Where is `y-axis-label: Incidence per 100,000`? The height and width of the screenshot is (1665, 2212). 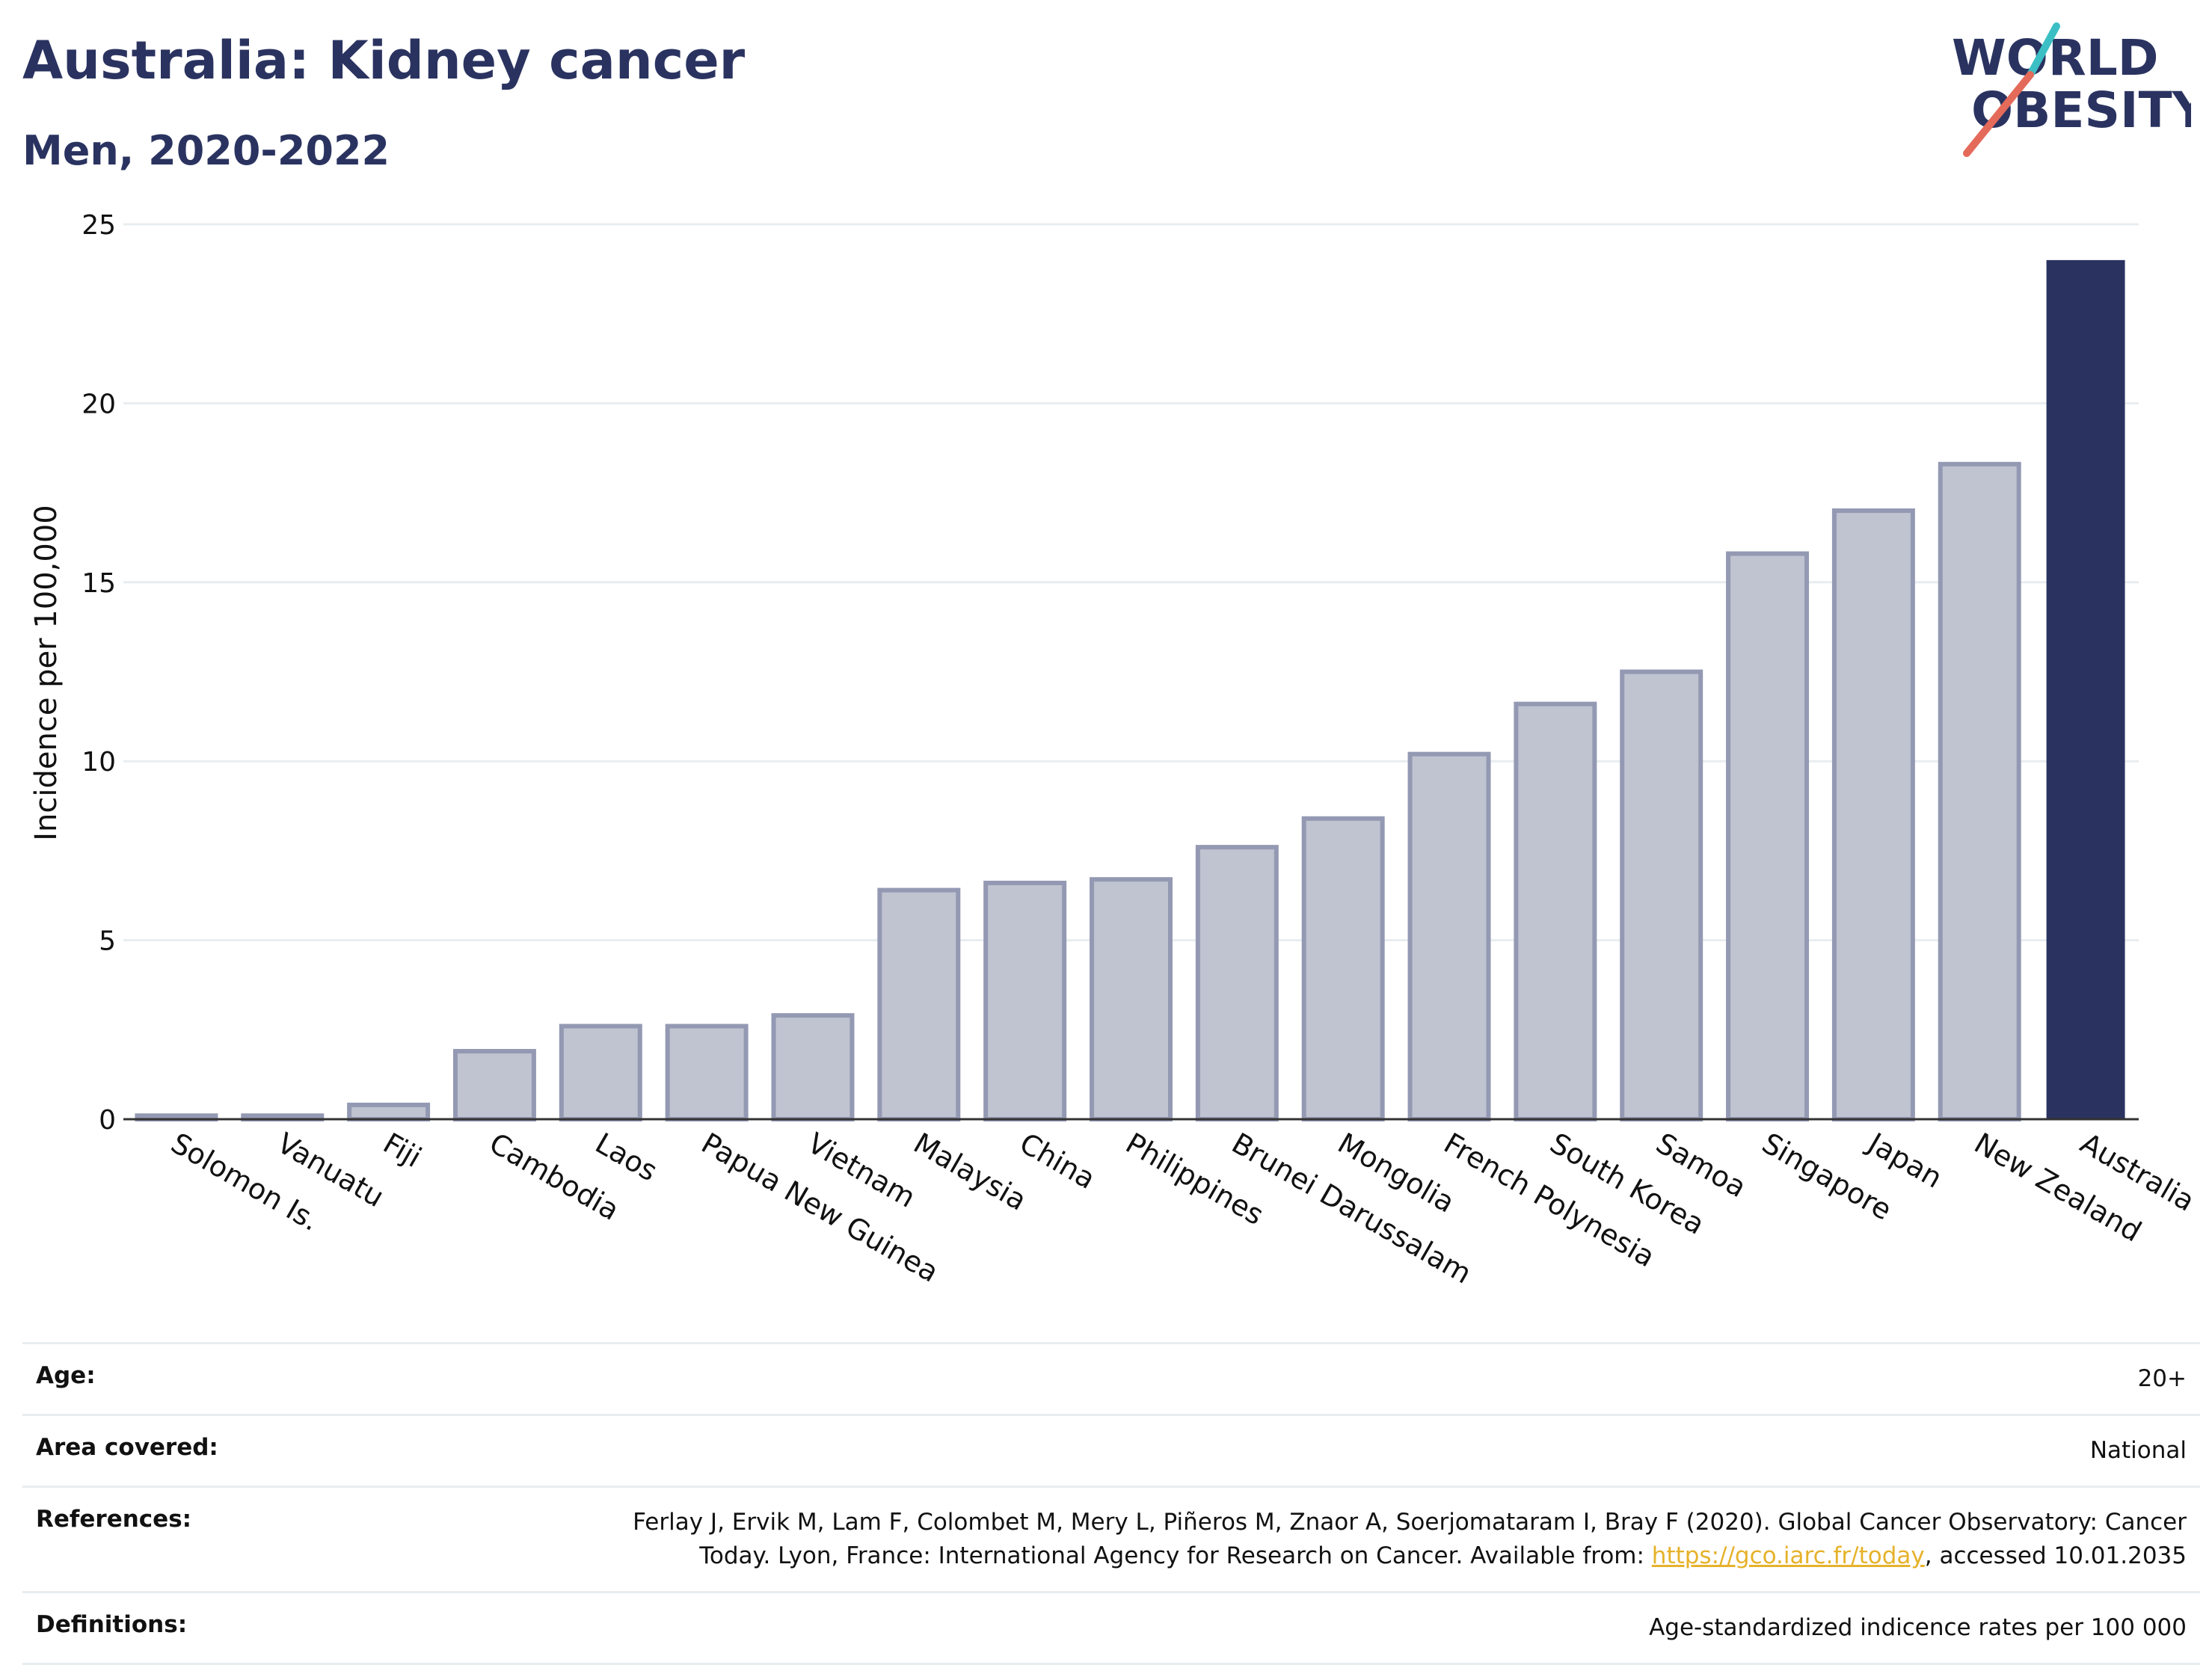 y-axis-label: Incidence per 100,000 is located at coordinates (46, 673).